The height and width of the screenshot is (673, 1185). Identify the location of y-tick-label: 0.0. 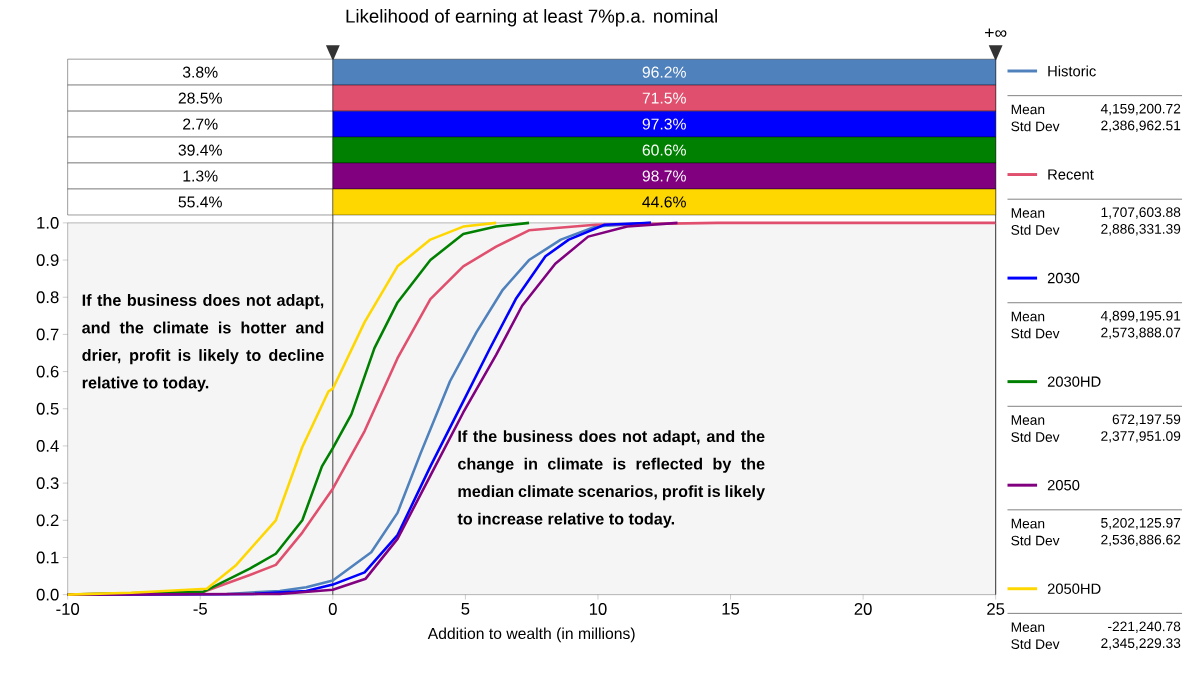
(47, 594).